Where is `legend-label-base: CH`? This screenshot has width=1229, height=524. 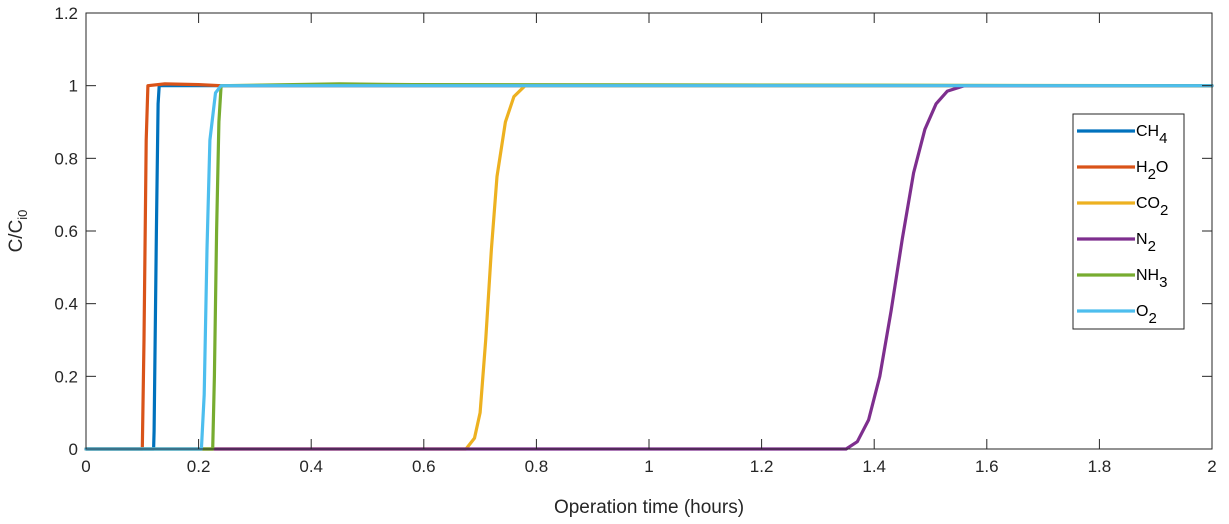
legend-label-base: CH is located at coordinates (1147, 131).